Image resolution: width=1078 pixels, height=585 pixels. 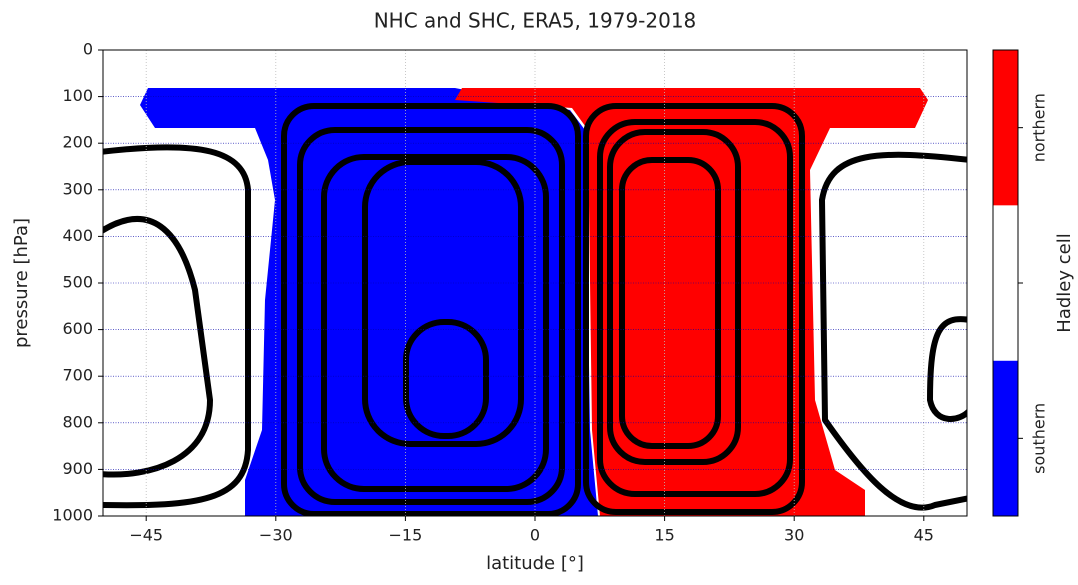 What do you see at coordinates (77, 95) in the screenshot?
I see `y-tick-label: 100` at bounding box center [77, 95].